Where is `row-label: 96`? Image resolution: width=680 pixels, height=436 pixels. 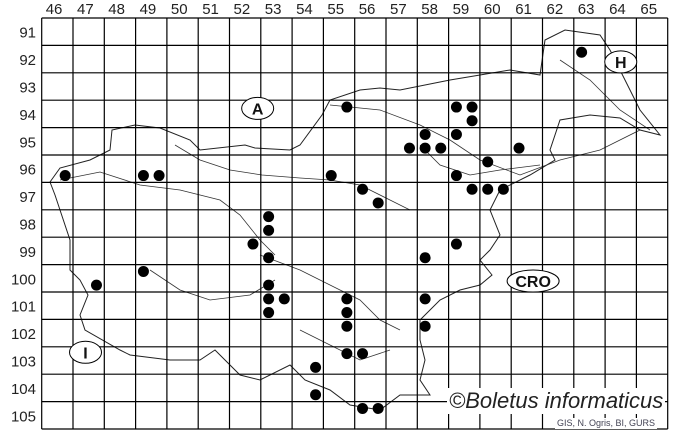 row-label: 96 is located at coordinates (27, 170).